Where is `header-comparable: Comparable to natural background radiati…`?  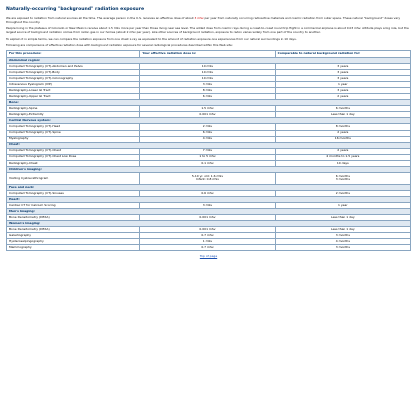 header-comparable: Comparable to natural background radiati… is located at coordinates (343, 53).